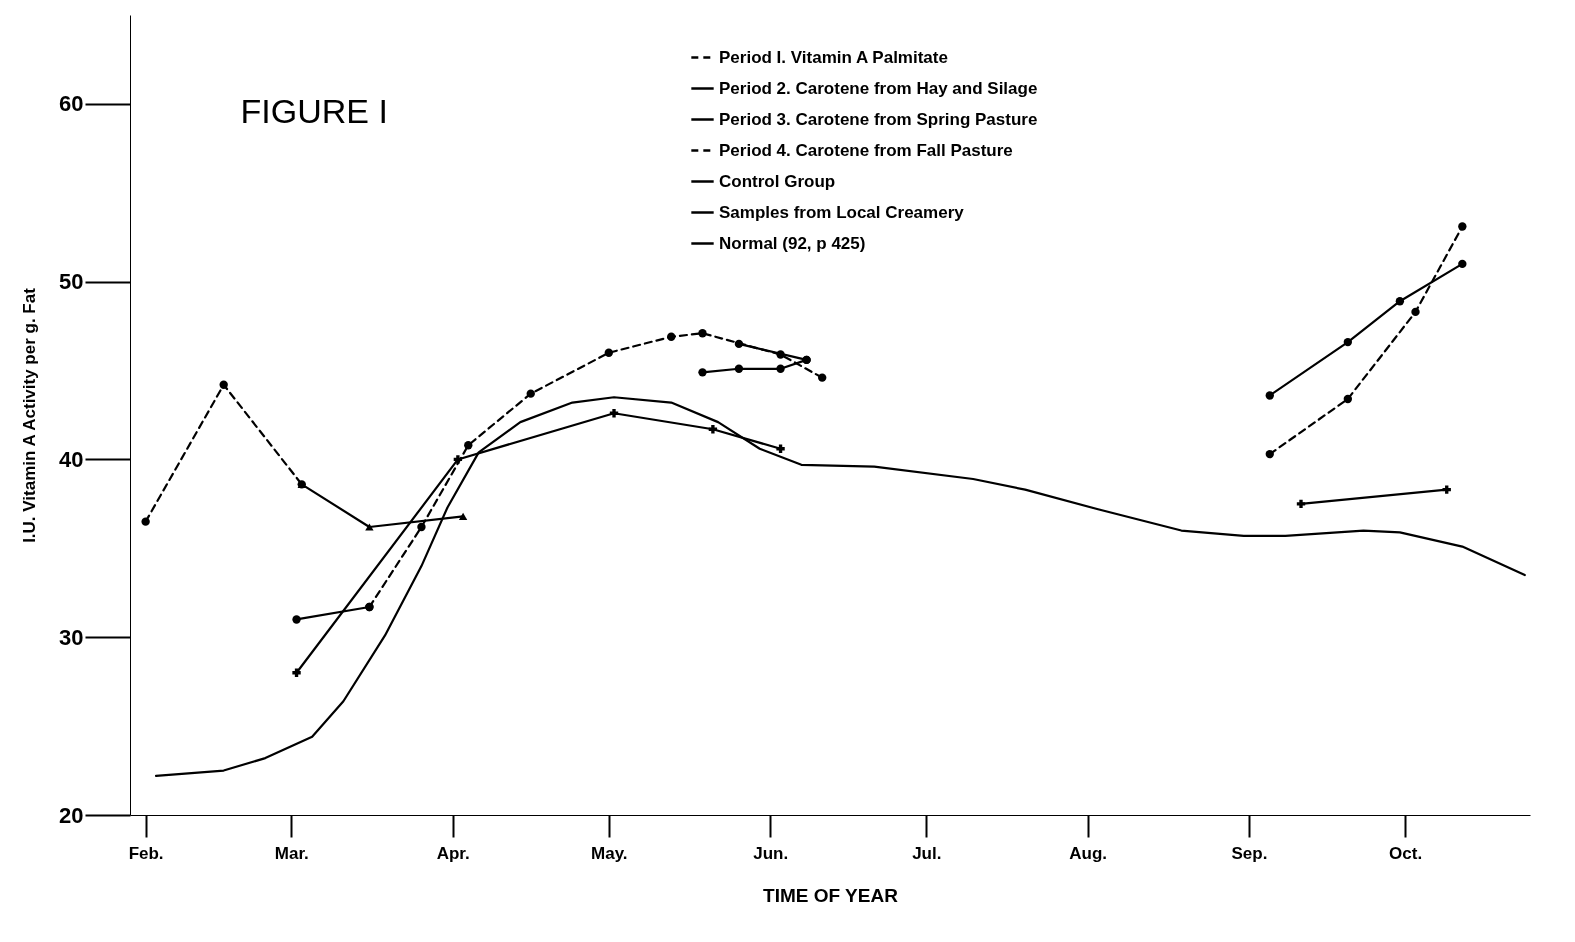 The image size is (1575, 942). I want to click on y-tick-label: 30, so click(71, 637).